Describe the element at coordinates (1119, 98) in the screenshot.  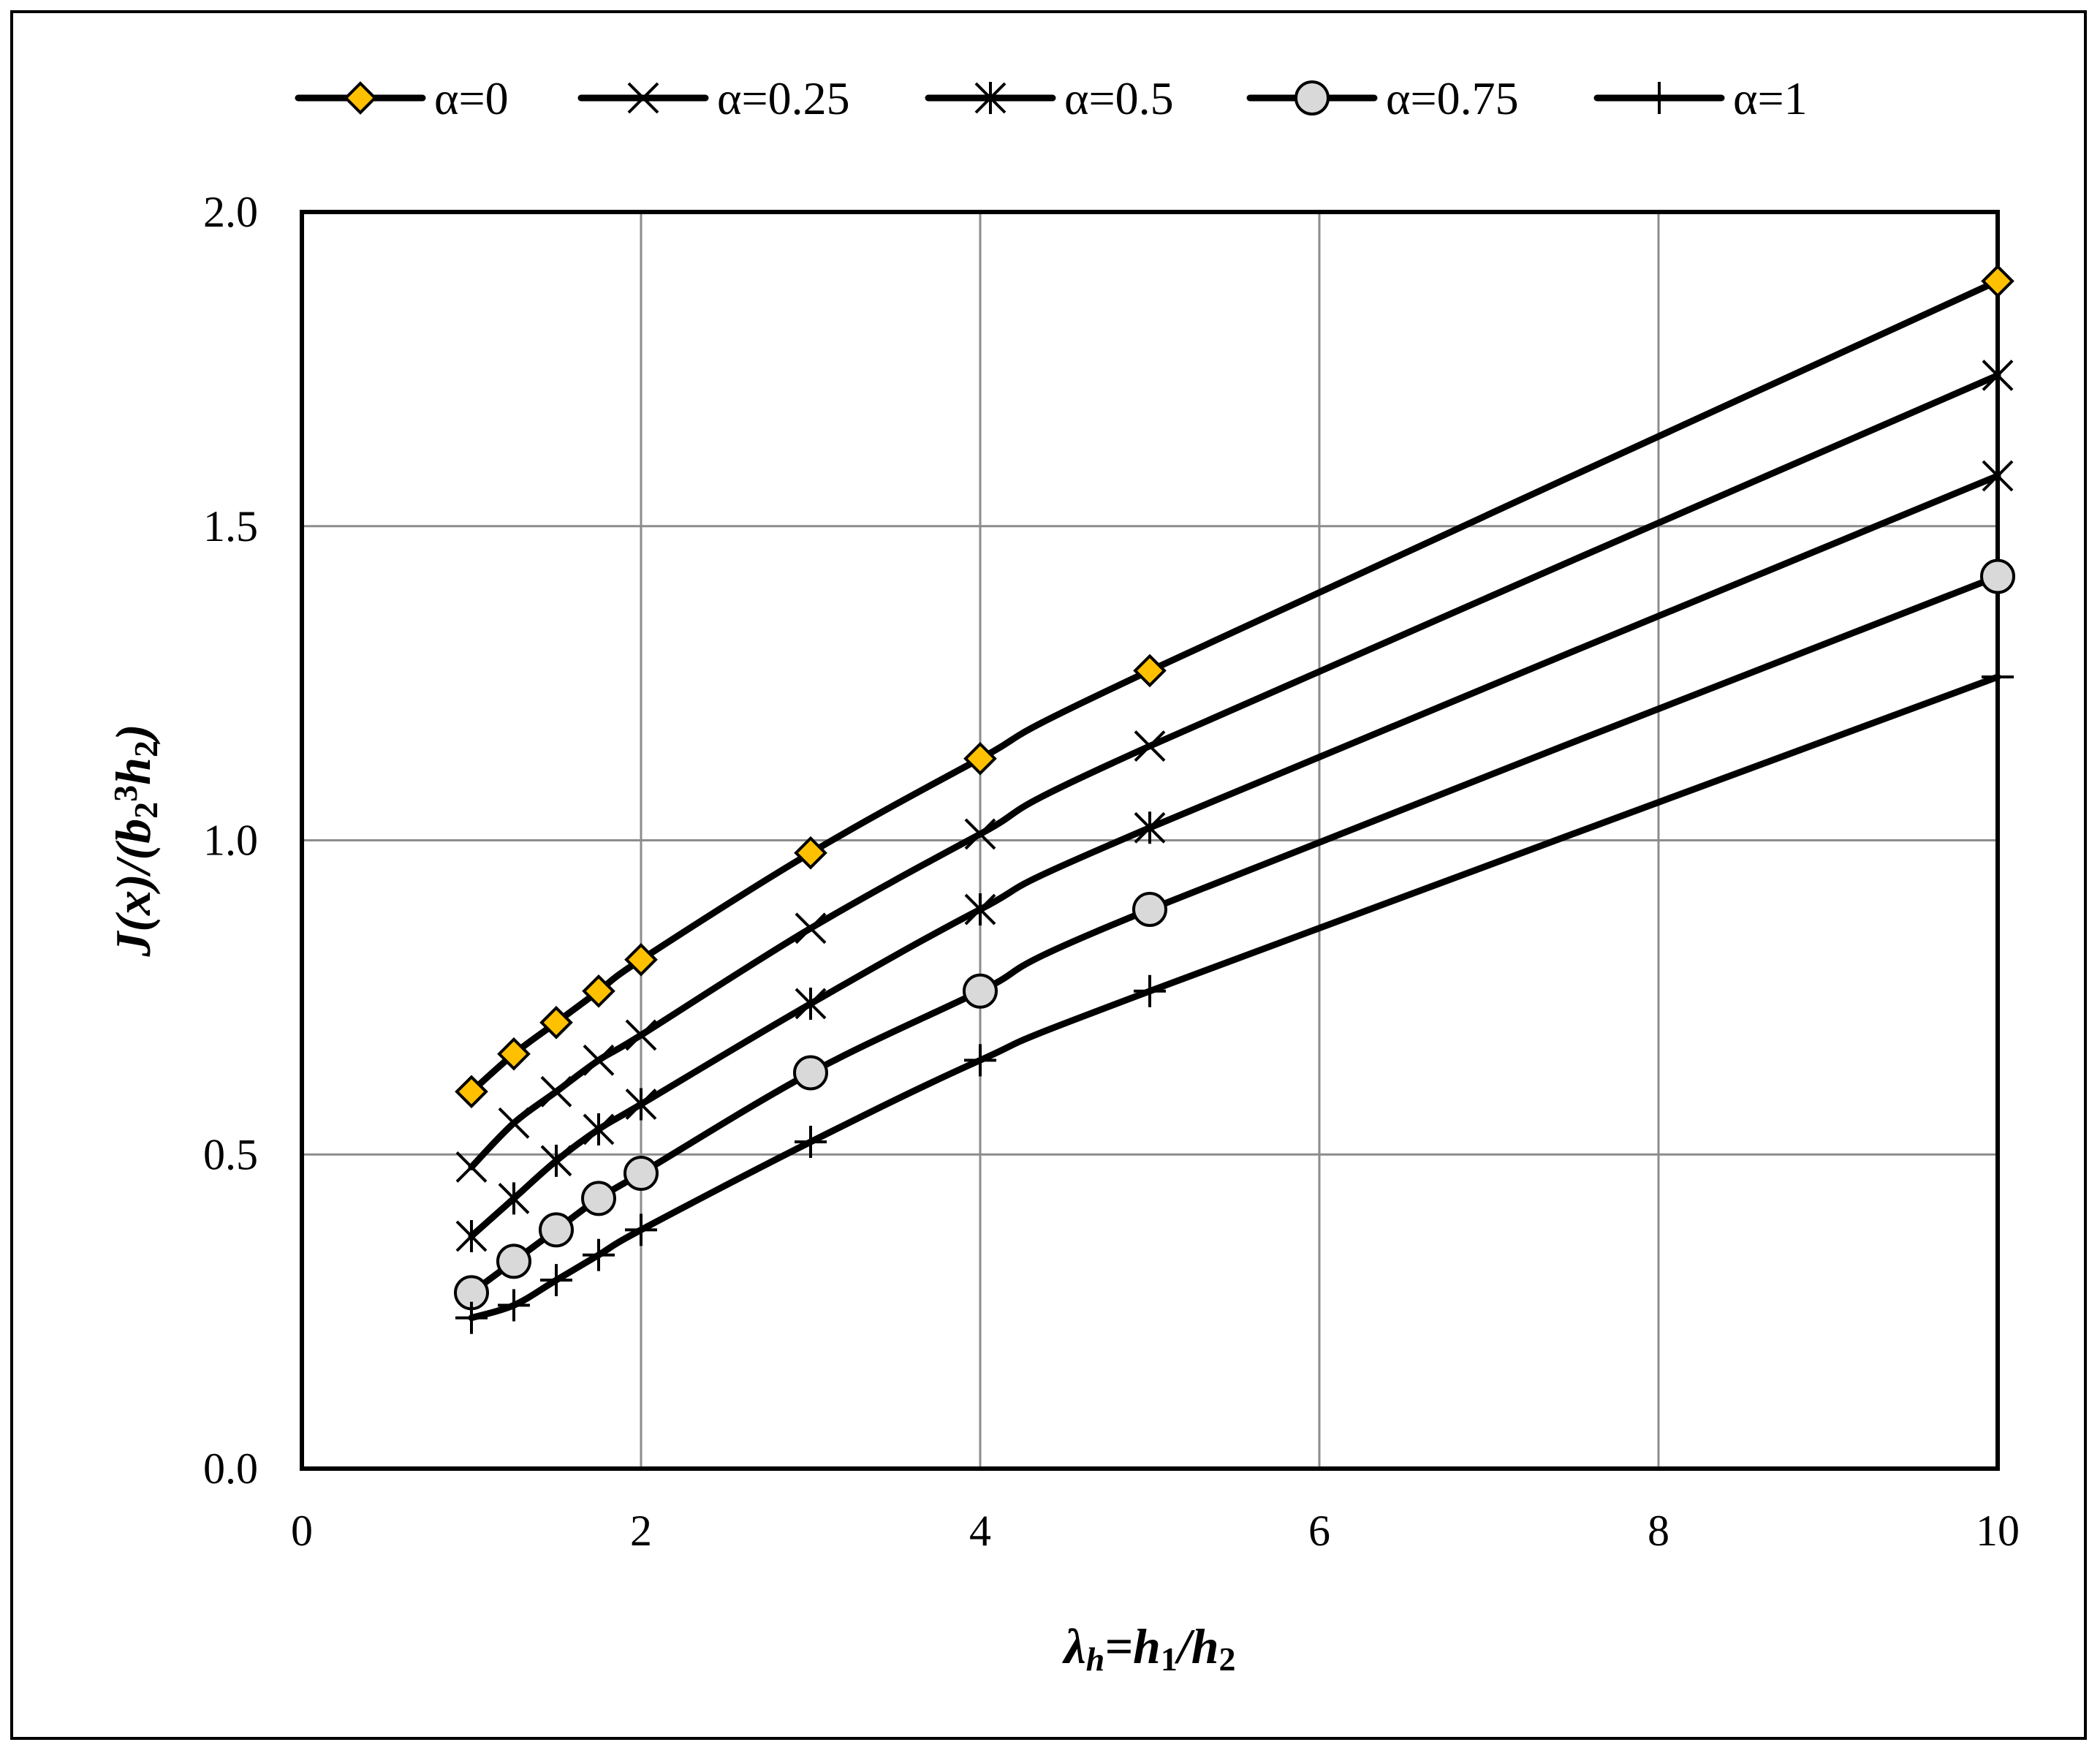
I see `legend-label: α=0.5` at that location.